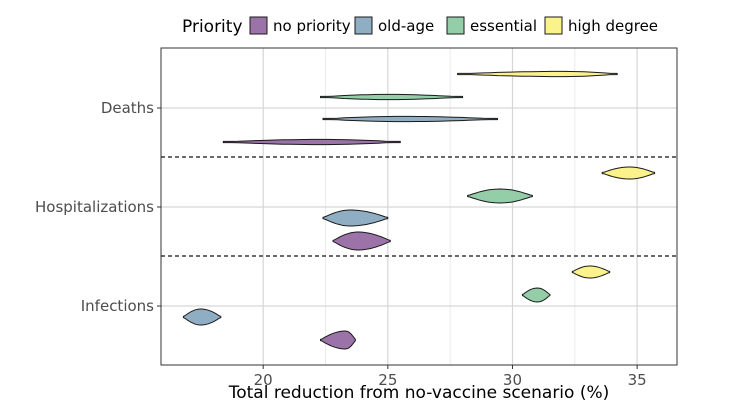  I want to click on violin-old-age-hospitalizations, so click(355, 218).